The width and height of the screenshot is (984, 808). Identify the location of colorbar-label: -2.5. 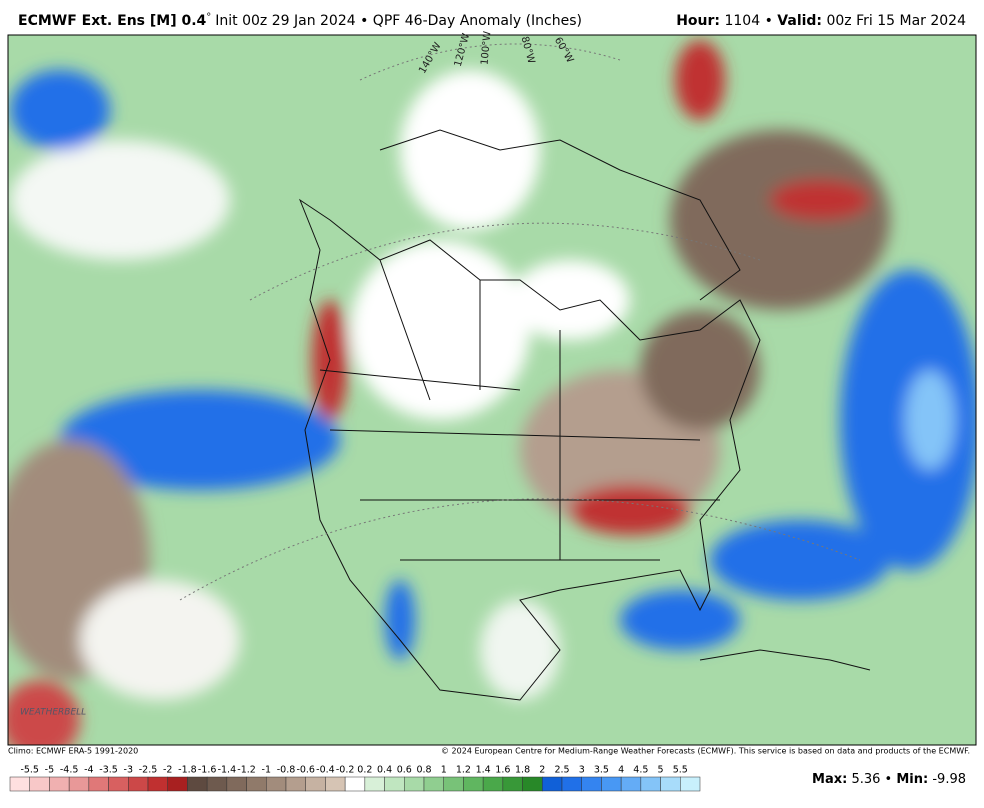
(148, 770).